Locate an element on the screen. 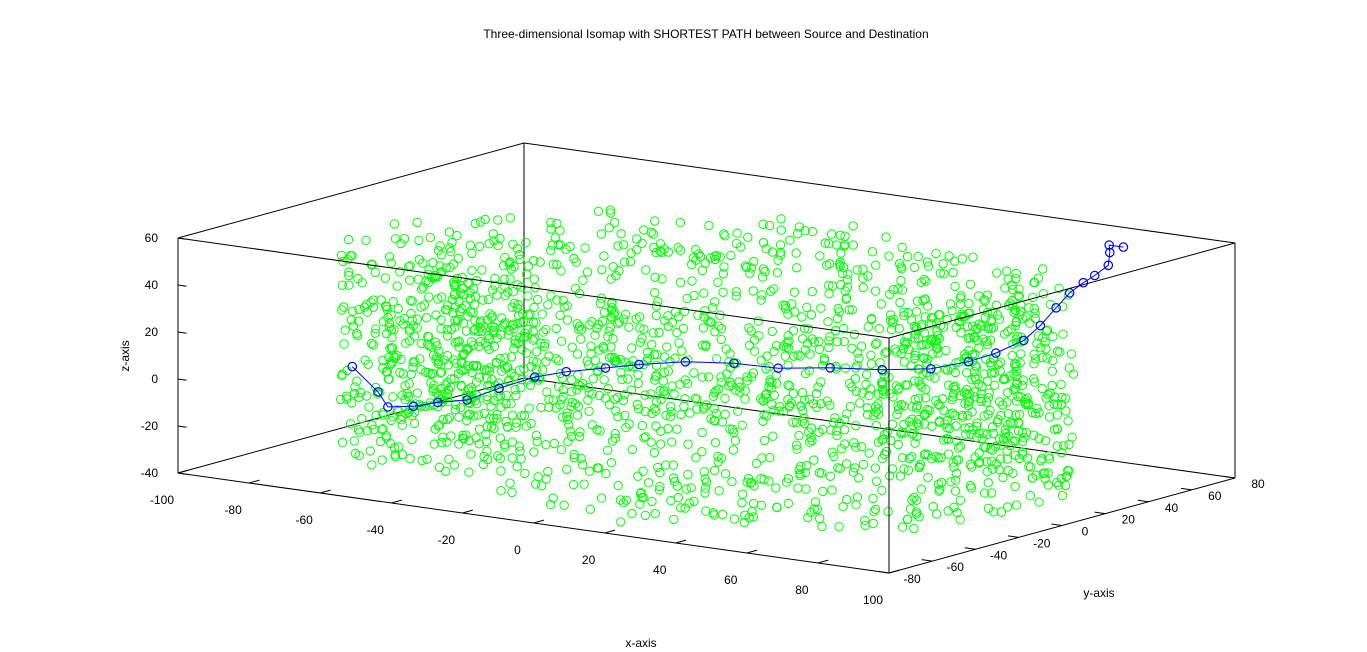 Image resolution: width=1367 pixels, height=652 pixels. box-edge is located at coordinates (351, 190).